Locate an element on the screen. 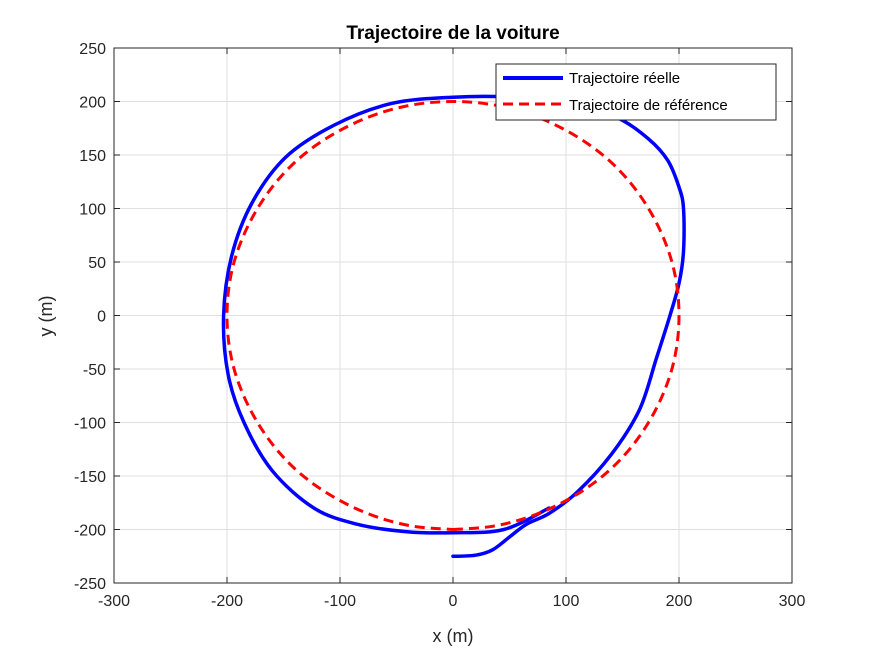 The image size is (875, 656). x-tick-label: -100 is located at coordinates (340, 601).